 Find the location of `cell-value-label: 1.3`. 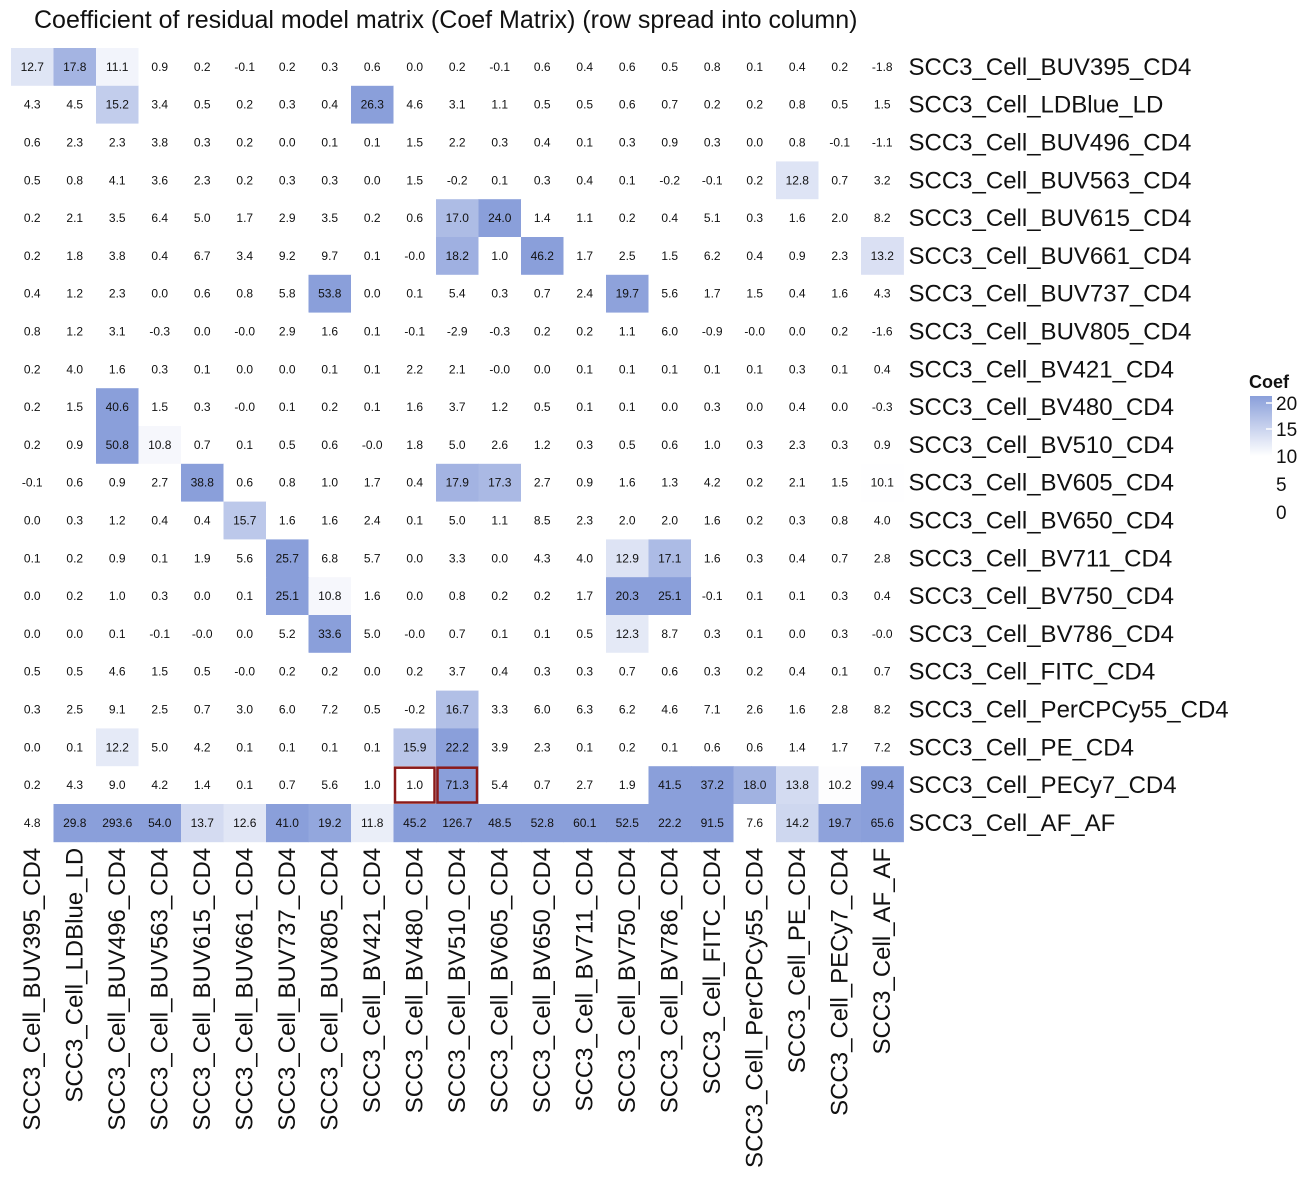

cell-value-label: 1.3 is located at coordinates (669, 483).